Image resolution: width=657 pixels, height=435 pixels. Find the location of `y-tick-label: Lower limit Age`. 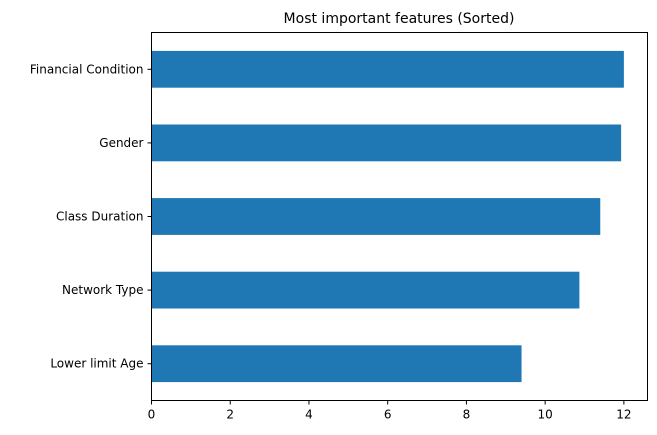

y-tick-label: Lower limit Age is located at coordinates (96, 364).